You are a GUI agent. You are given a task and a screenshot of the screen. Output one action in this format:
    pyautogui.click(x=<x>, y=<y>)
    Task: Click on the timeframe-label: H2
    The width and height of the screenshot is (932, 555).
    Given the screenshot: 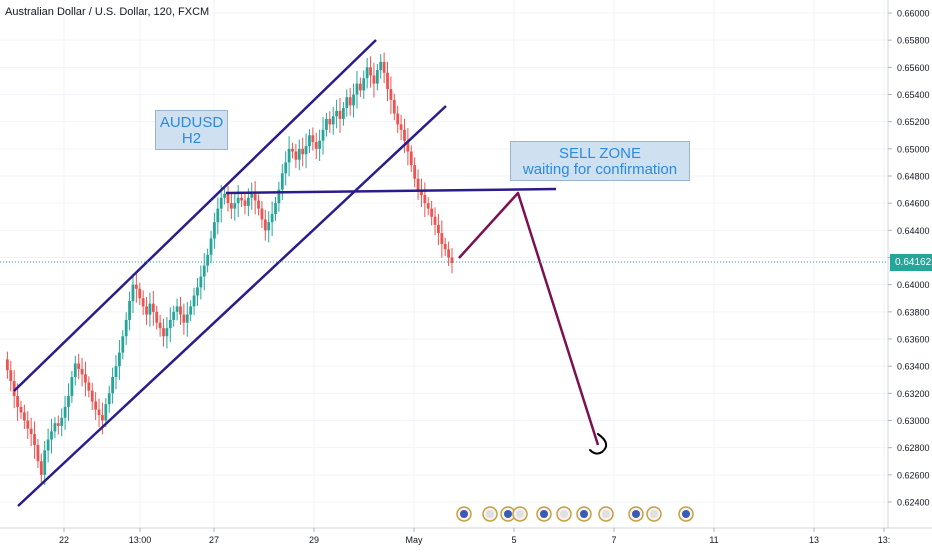 What is the action you would take?
    pyautogui.click(x=191, y=138)
    